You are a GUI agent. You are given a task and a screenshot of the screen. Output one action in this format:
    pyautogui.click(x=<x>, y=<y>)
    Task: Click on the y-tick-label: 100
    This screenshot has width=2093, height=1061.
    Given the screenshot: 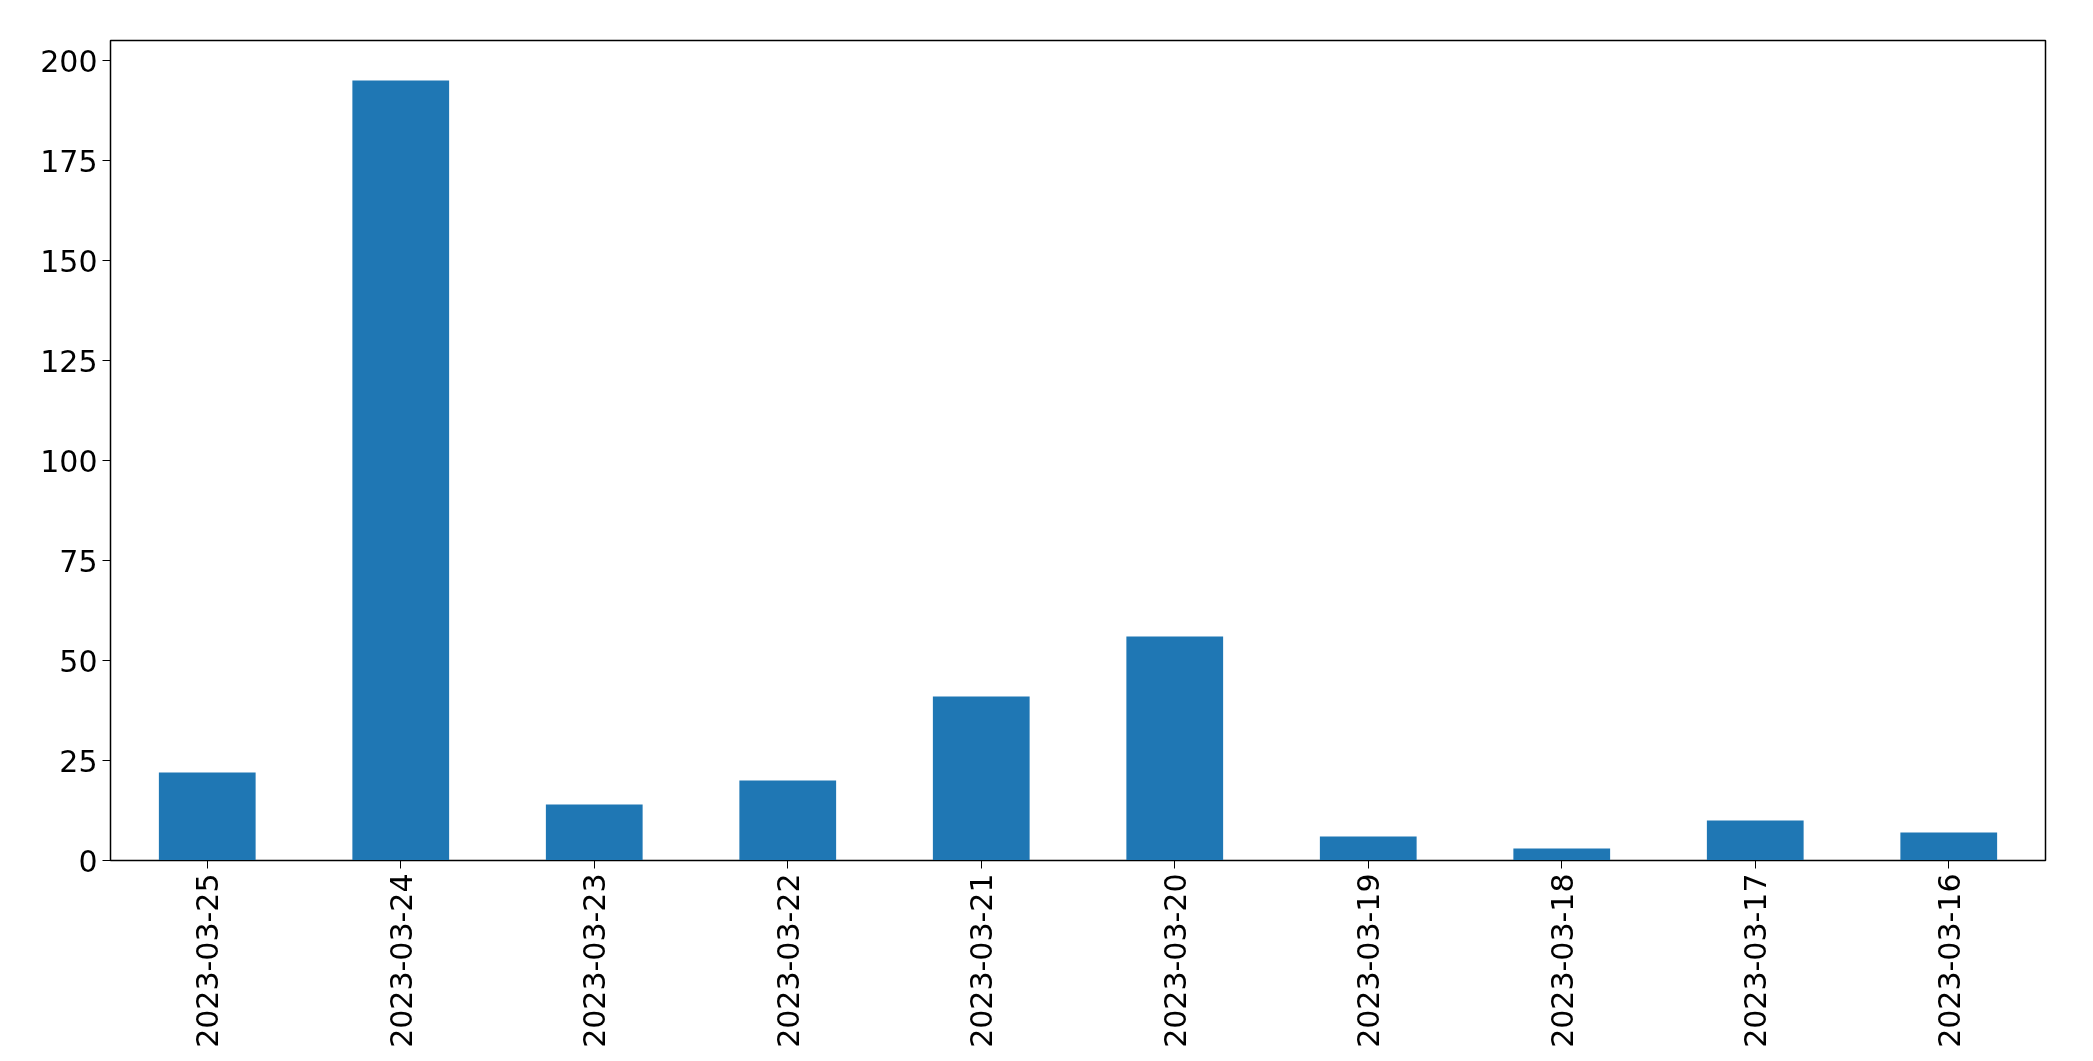 What is the action you would take?
    pyautogui.click(x=69, y=461)
    